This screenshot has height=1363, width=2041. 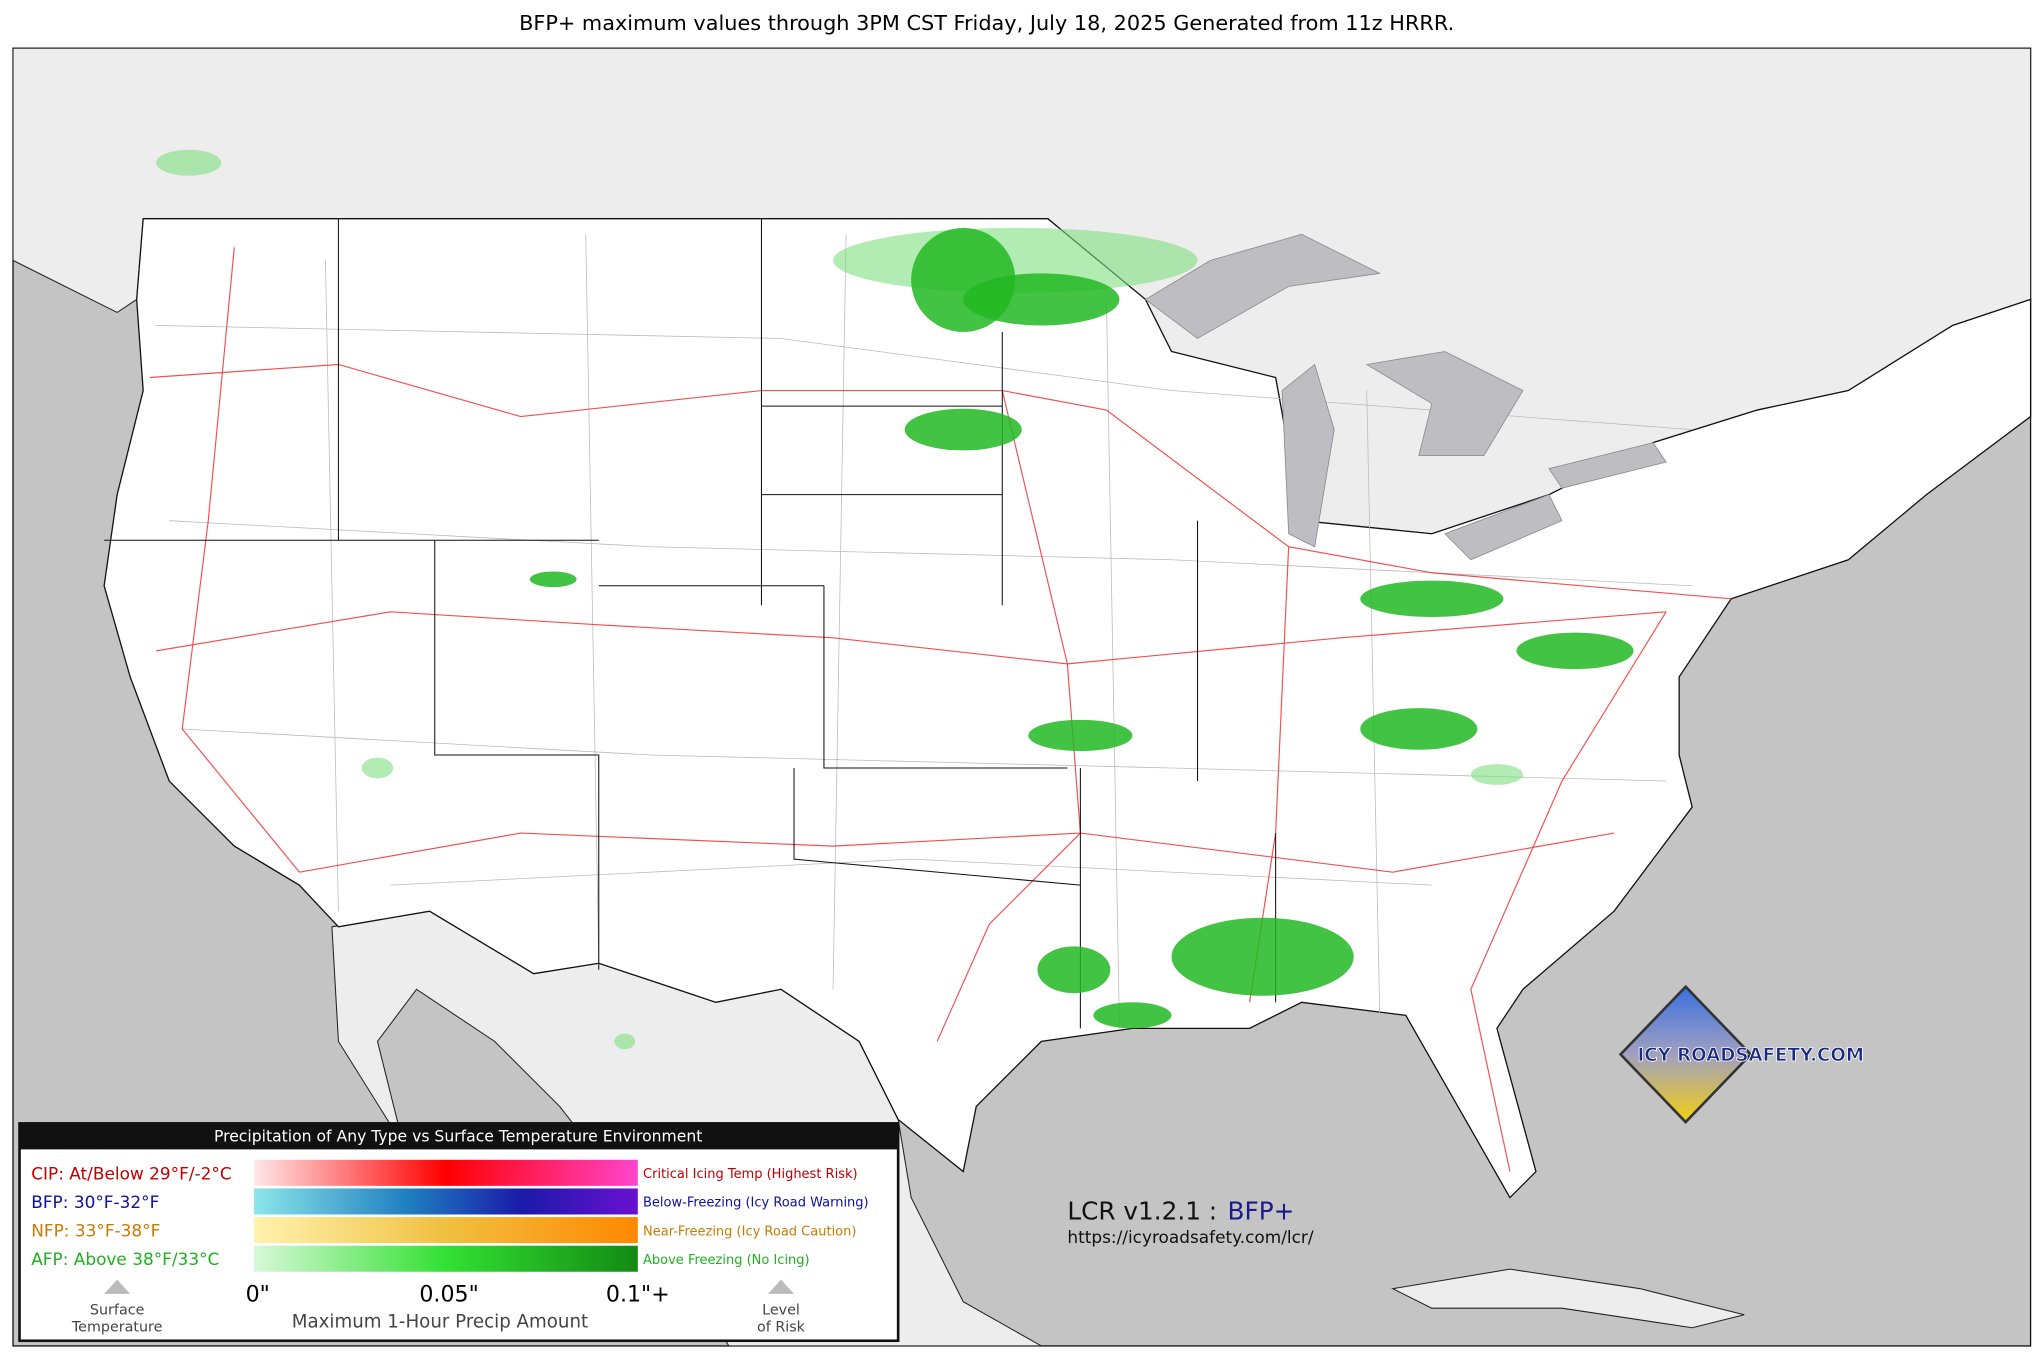 I want to click on scale-label: 0.05", so click(x=448, y=1295).